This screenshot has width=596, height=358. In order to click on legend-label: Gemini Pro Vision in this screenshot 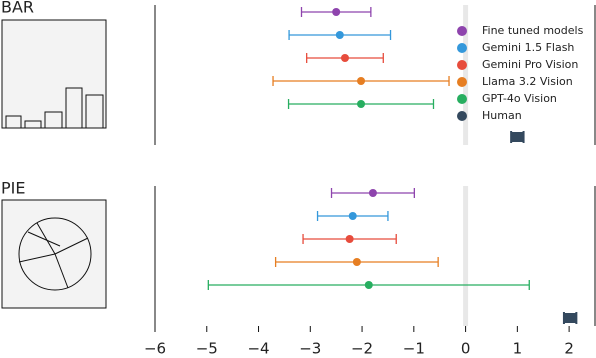, I will do `click(530, 64)`.